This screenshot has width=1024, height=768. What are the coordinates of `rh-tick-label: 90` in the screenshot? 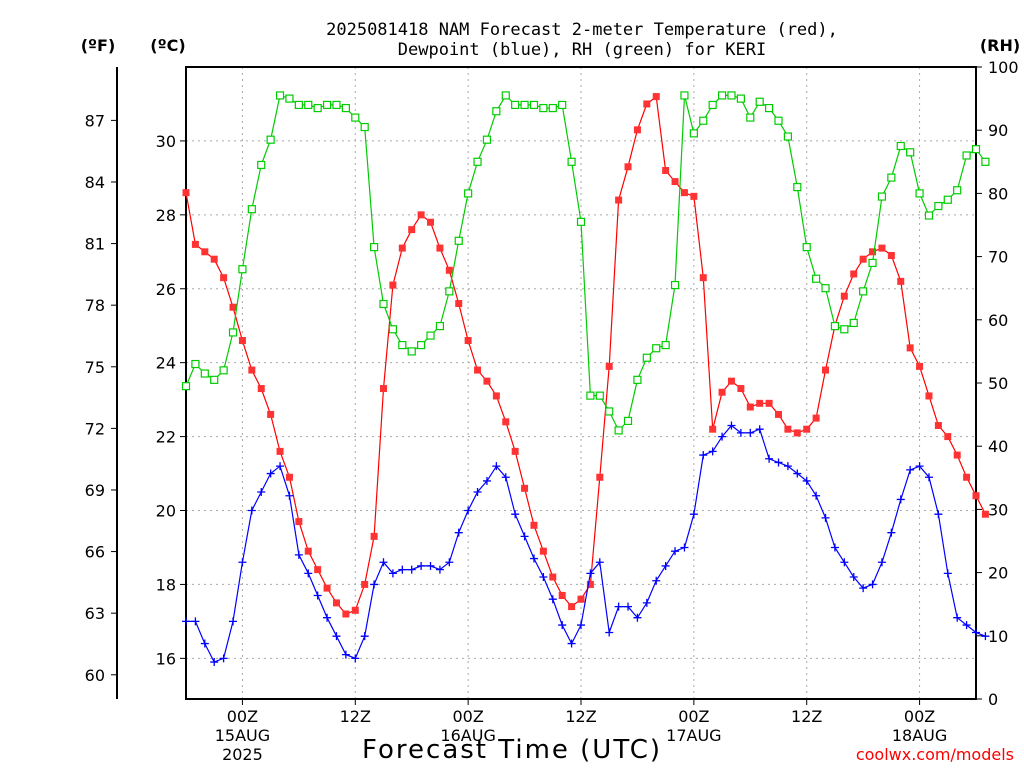 It's located at (998, 130).